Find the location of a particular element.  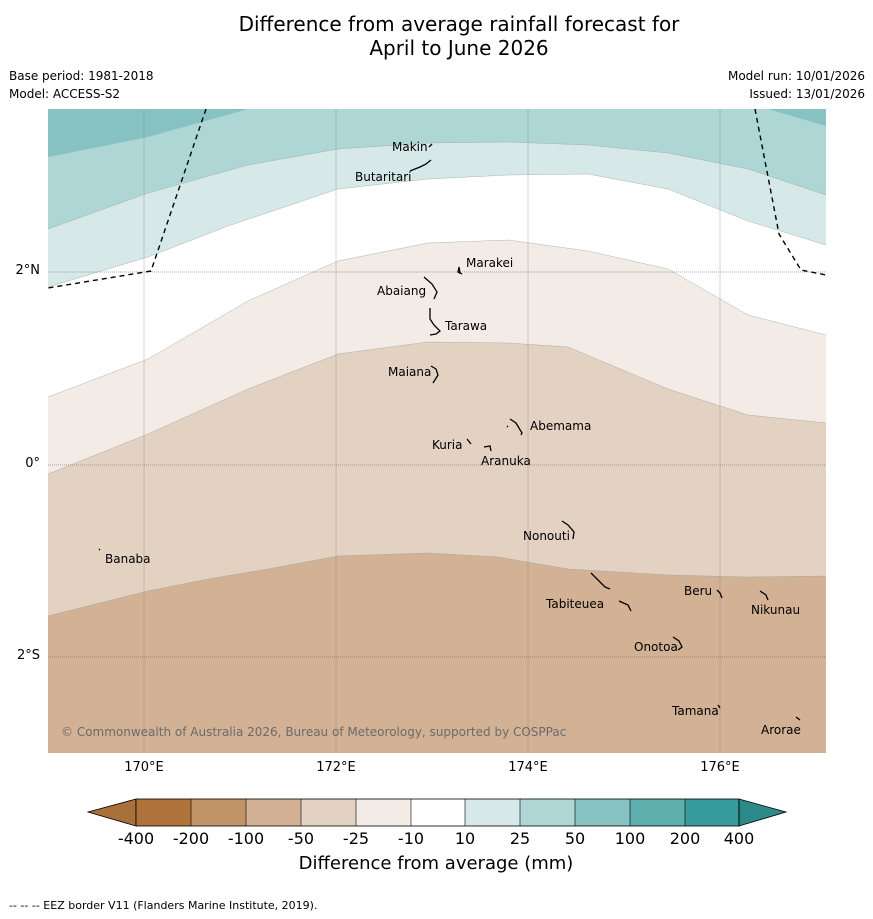

colorbar is located at coordinates (437, 812).